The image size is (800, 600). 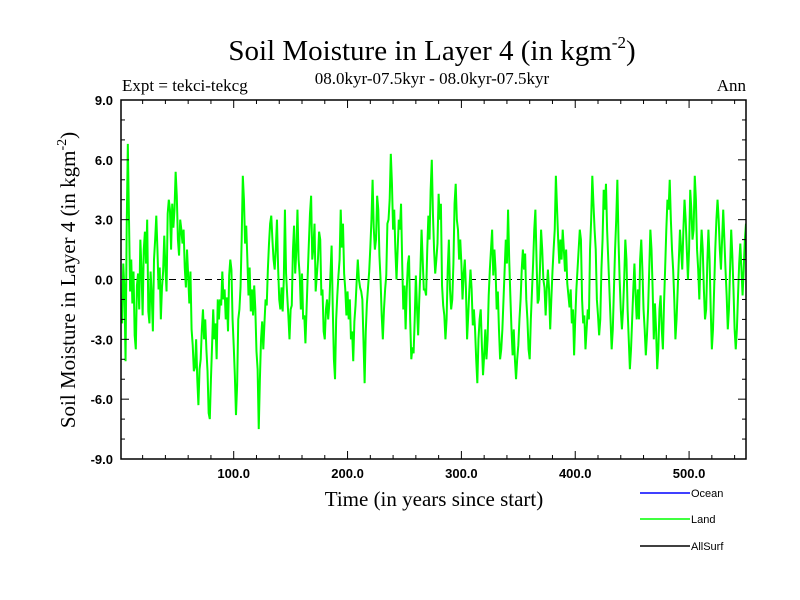 What do you see at coordinates (732, 85) in the screenshot?
I see `season-label: Ann` at bounding box center [732, 85].